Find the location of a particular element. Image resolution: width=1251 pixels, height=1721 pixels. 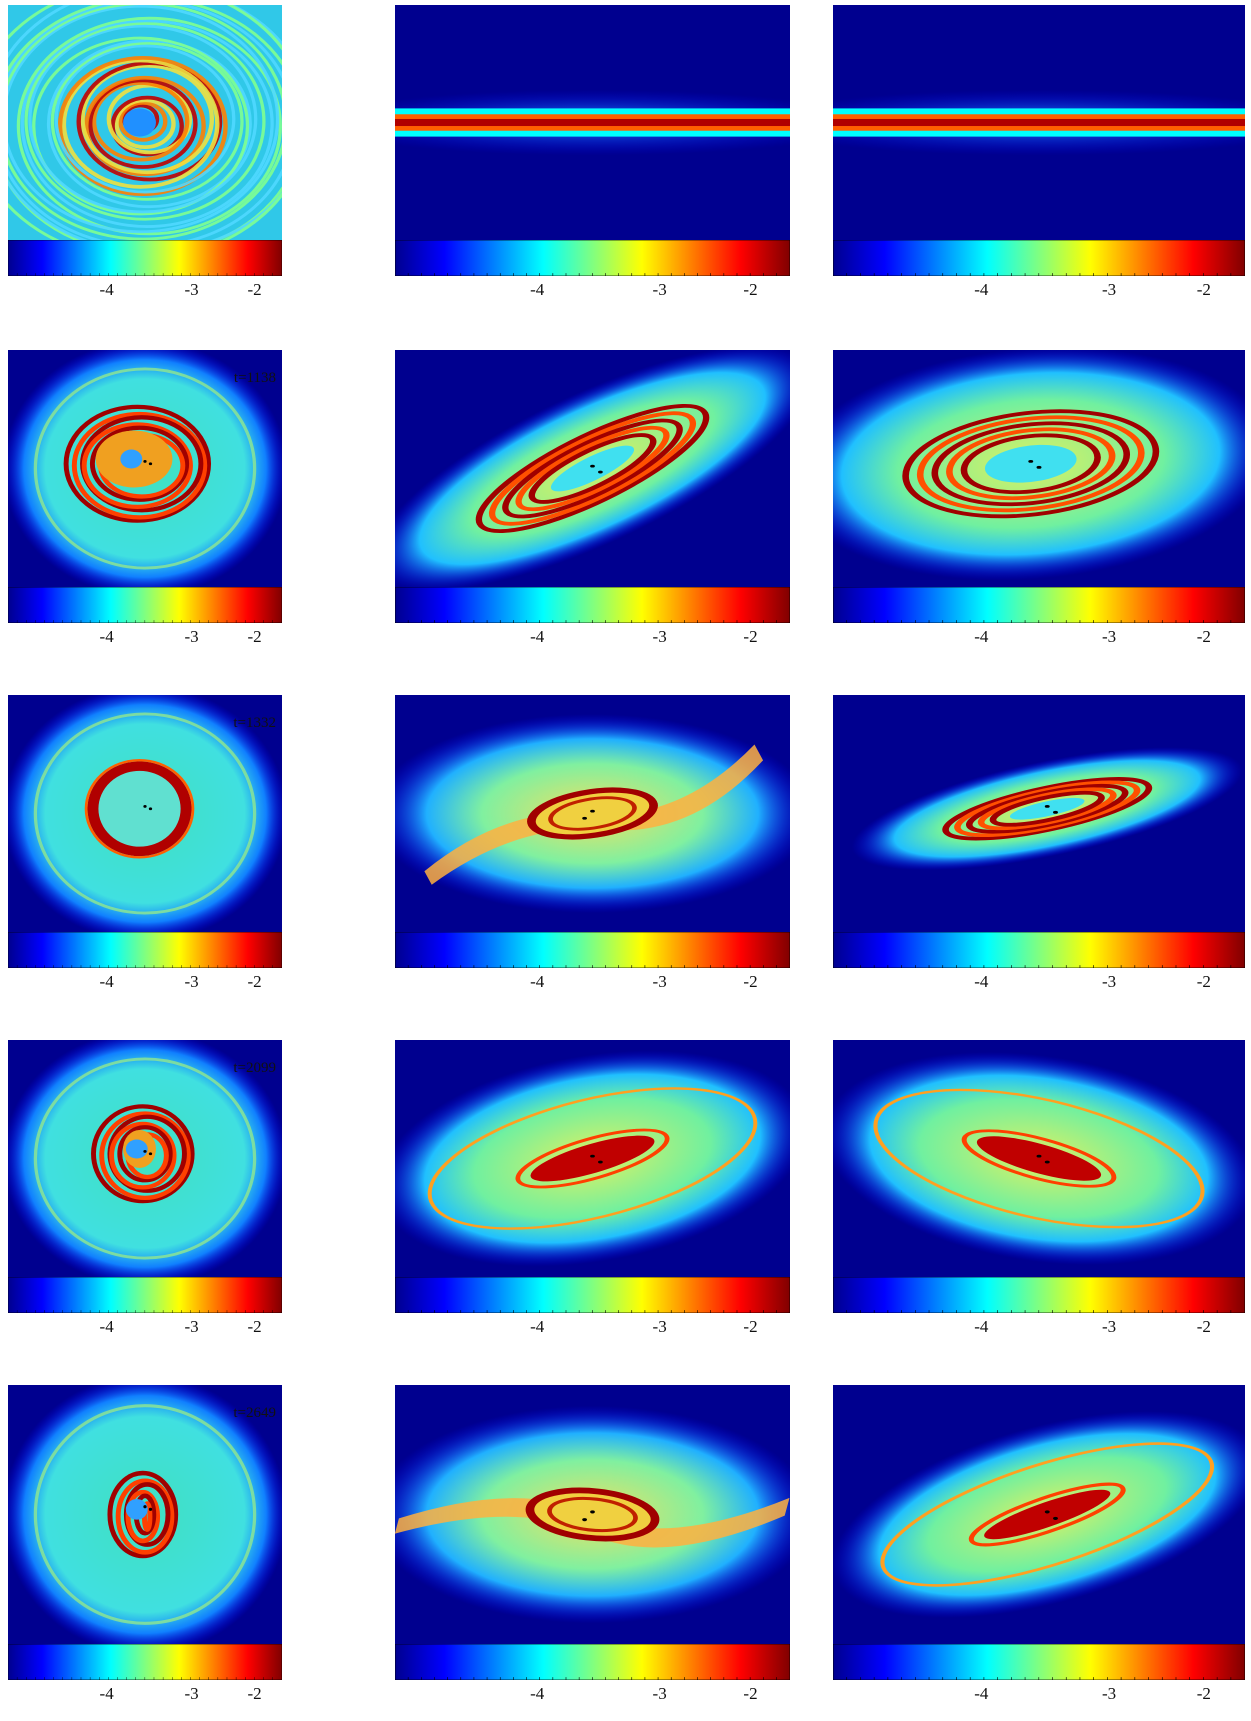

density-panel: -4 -3 -2 t=1138 is located at coordinates (145, 503).